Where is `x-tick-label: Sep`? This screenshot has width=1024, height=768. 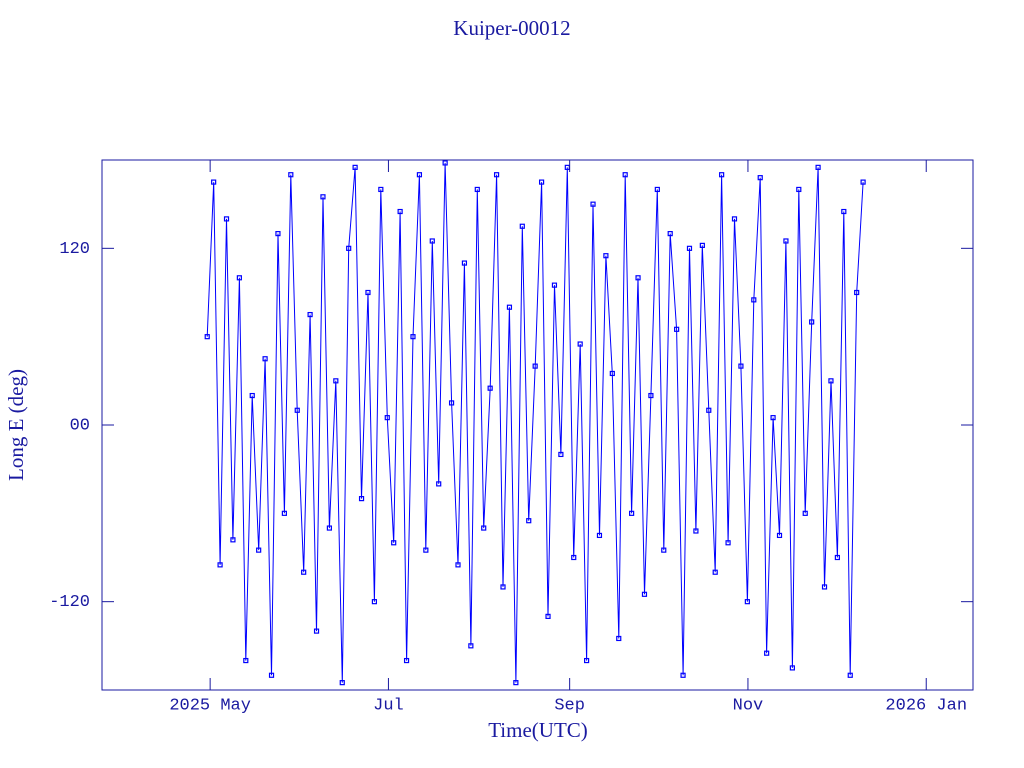
x-tick-label: Sep is located at coordinates (569, 705).